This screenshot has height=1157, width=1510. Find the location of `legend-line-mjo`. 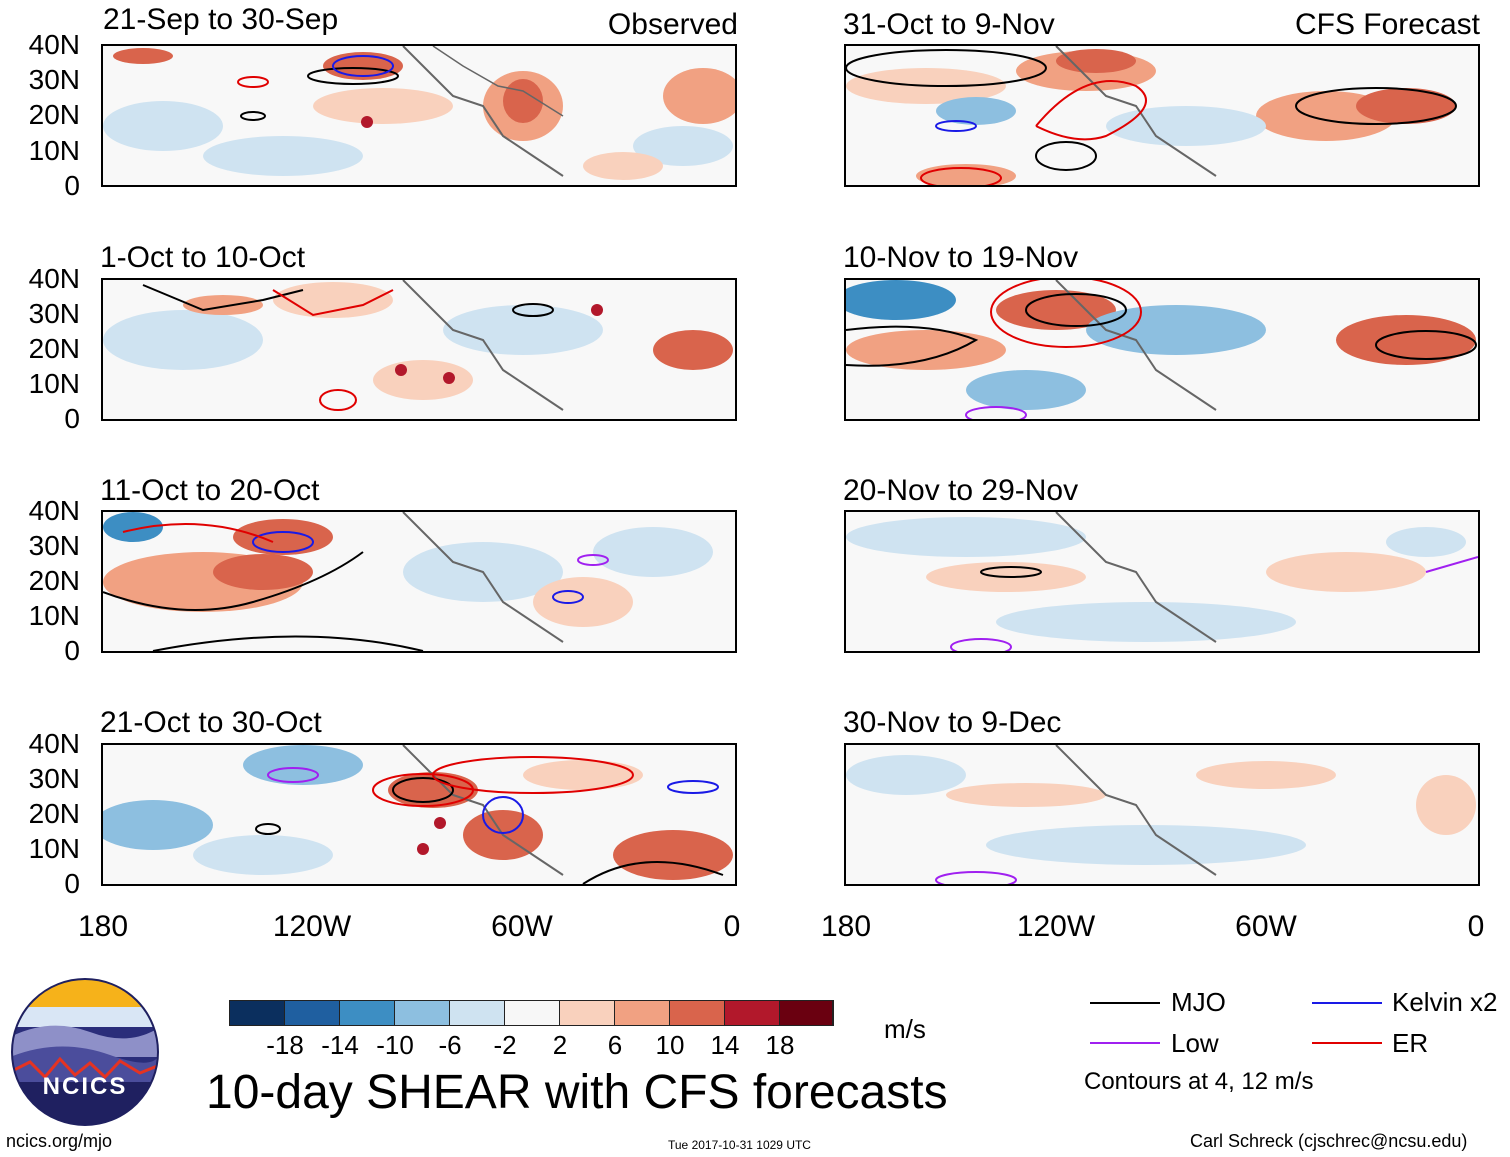

legend-line-mjo is located at coordinates (1125, 1003).